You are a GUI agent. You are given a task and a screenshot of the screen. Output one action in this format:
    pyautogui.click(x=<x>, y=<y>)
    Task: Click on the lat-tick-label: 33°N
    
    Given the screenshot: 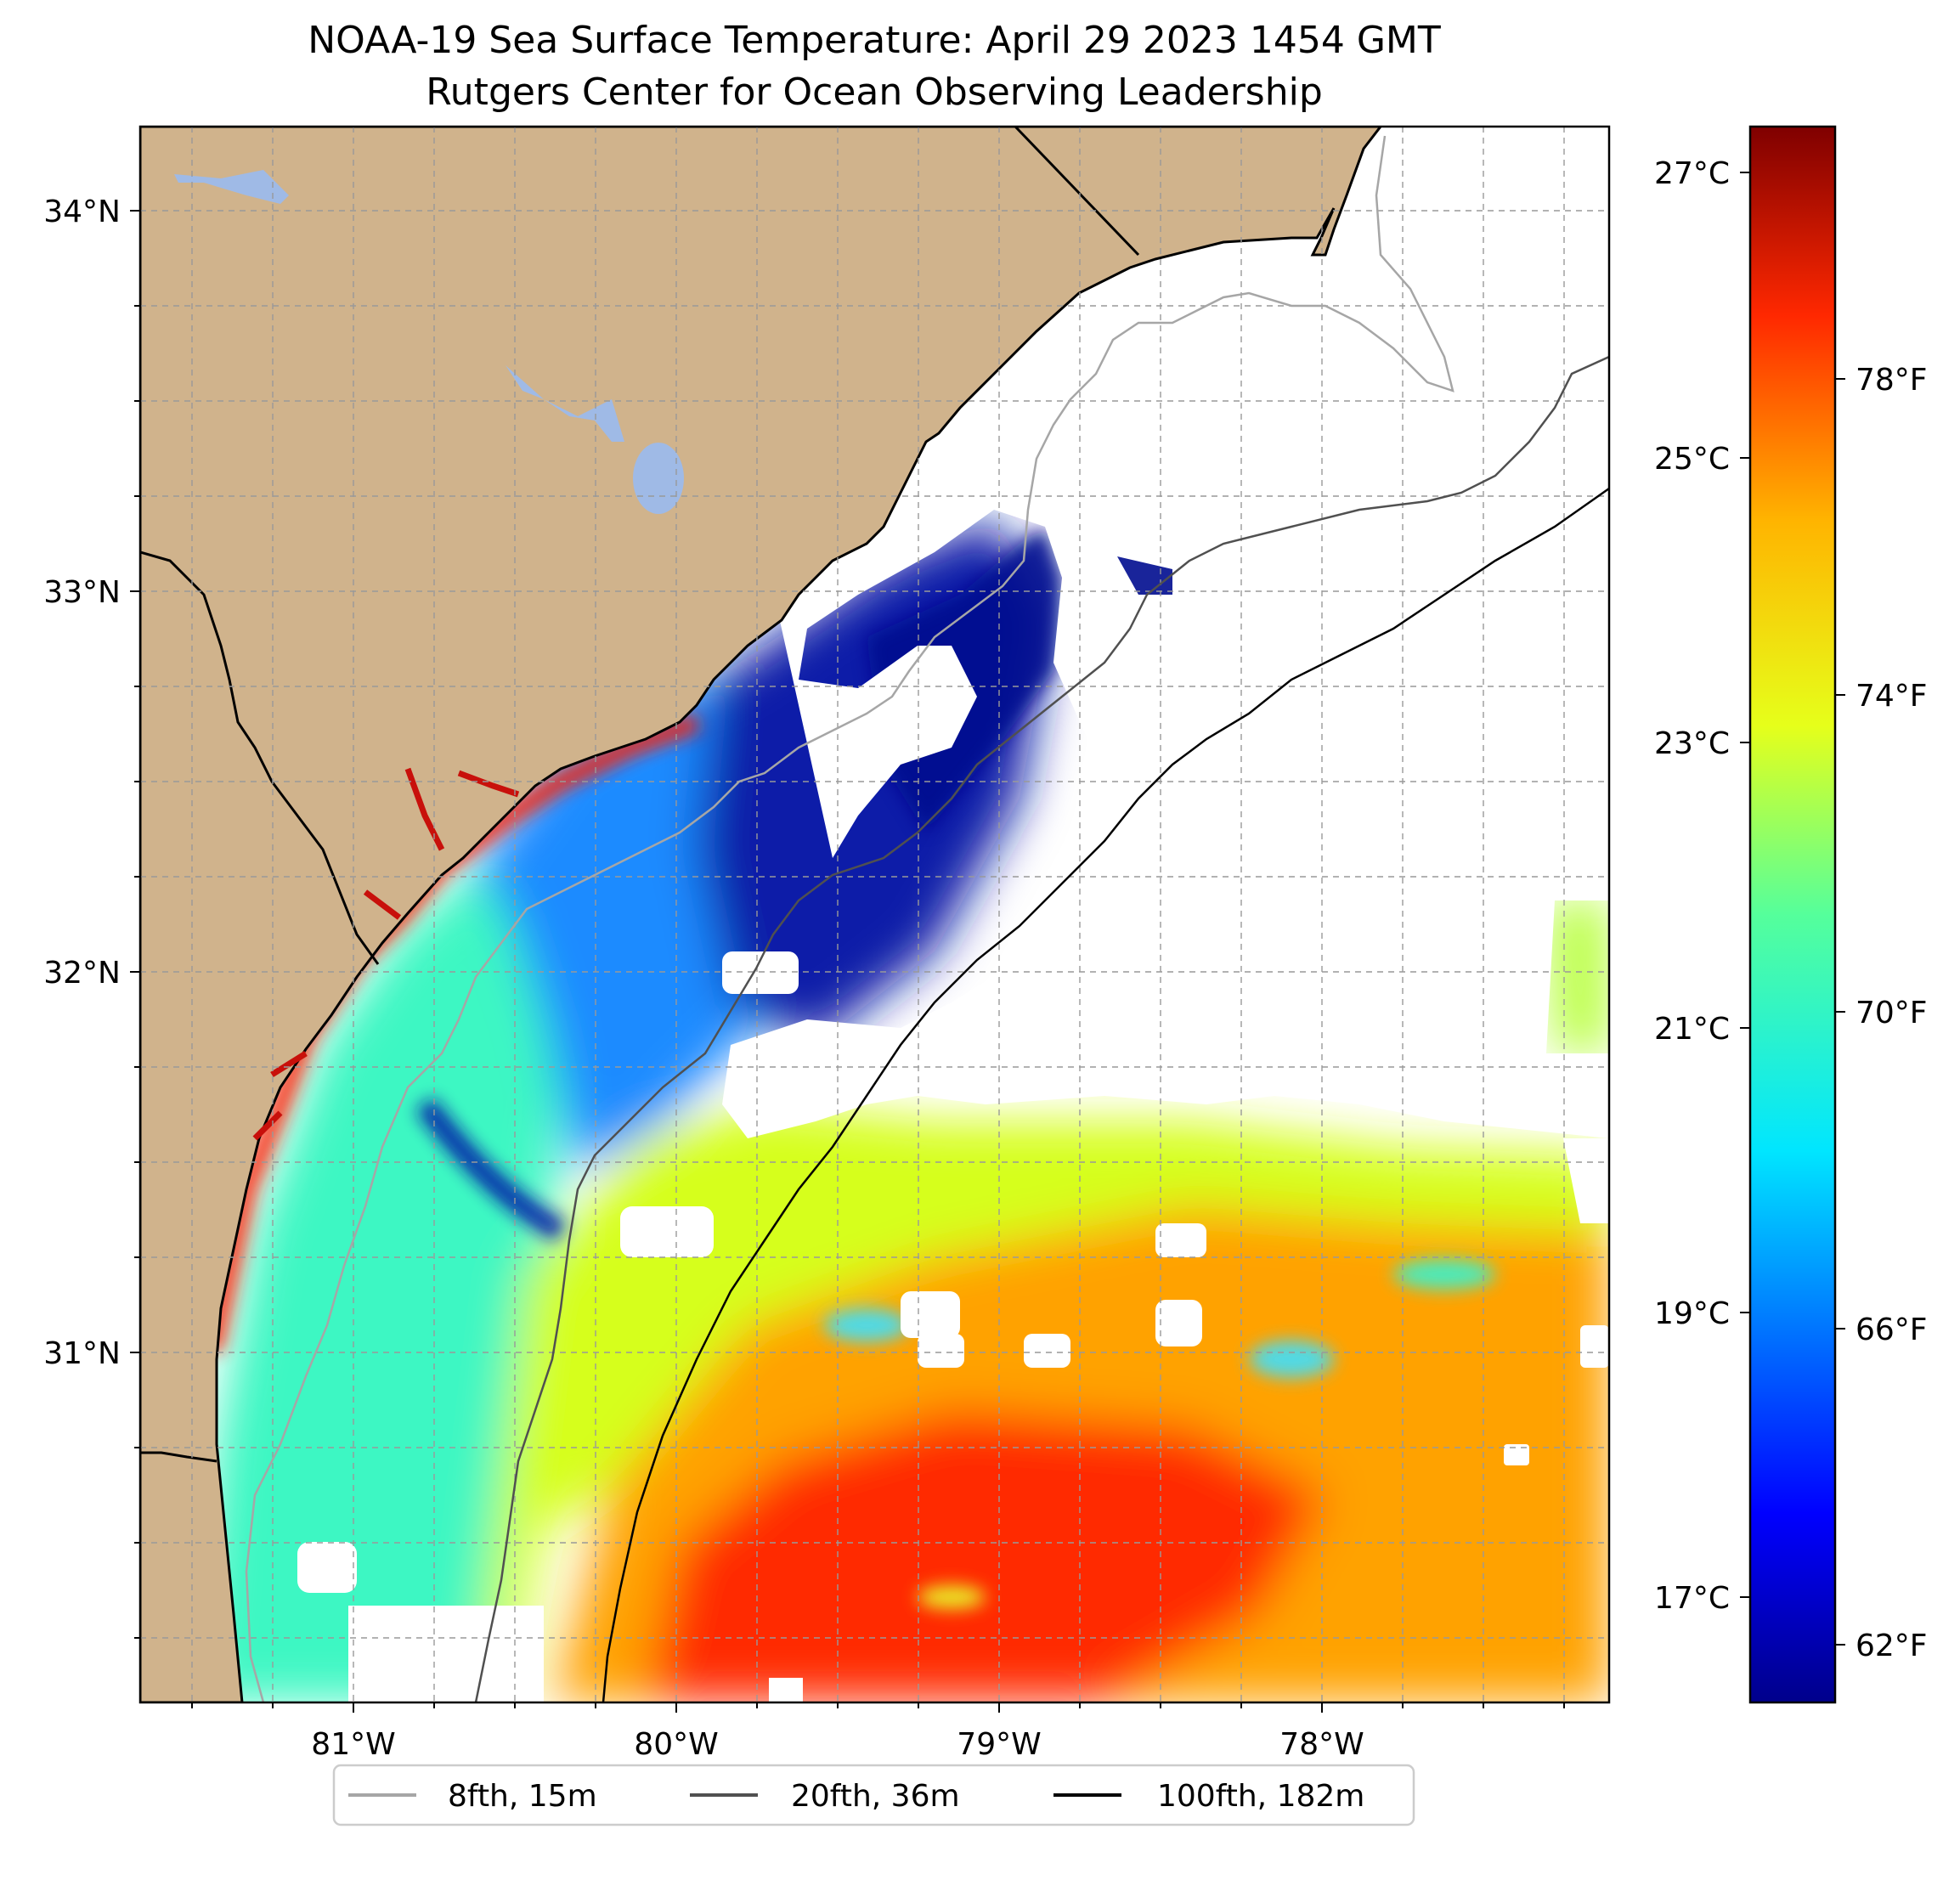 What is the action you would take?
    pyautogui.click(x=82, y=593)
    